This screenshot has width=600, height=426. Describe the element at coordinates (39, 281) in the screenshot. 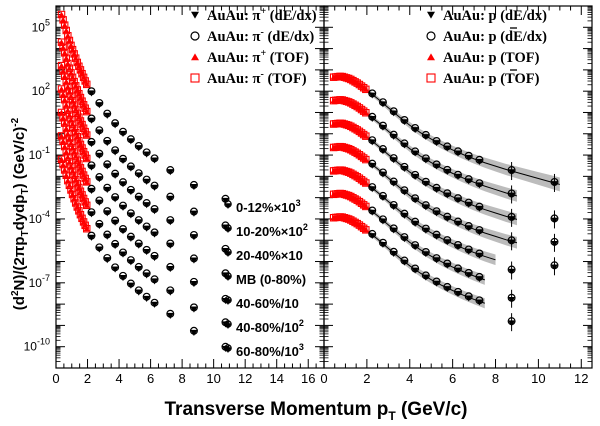

I see `y-tick-label: 10⁻⁷` at that location.